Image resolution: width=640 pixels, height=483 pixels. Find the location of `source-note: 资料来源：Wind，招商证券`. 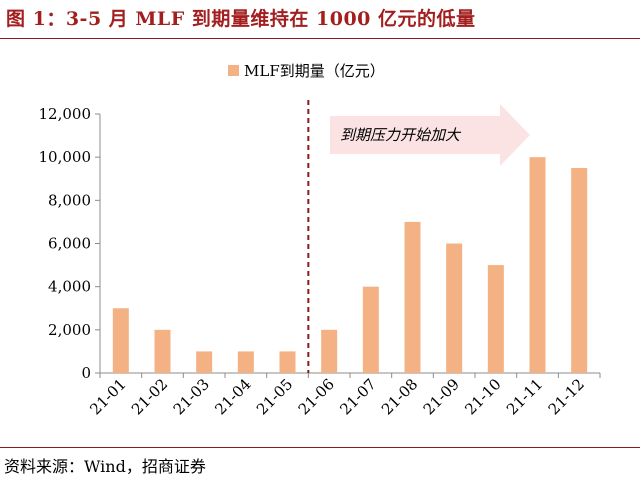

source-note: 资料来源：Wind，招商证券 is located at coordinates (105, 466).